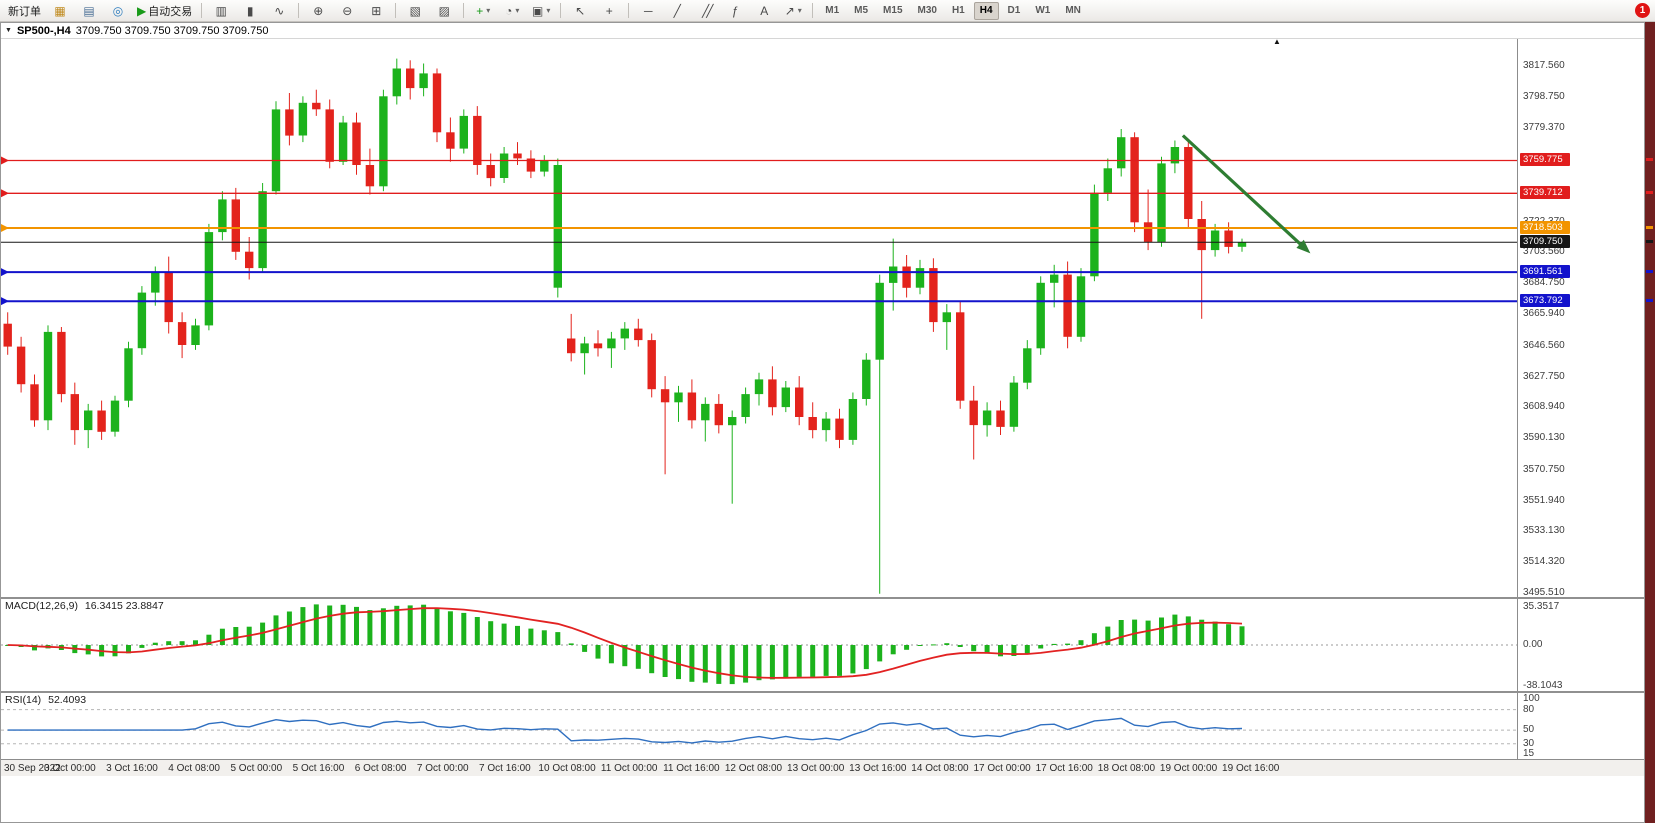  I want to click on equidistant-channel-icon: ╱╱, so click(706, 11).